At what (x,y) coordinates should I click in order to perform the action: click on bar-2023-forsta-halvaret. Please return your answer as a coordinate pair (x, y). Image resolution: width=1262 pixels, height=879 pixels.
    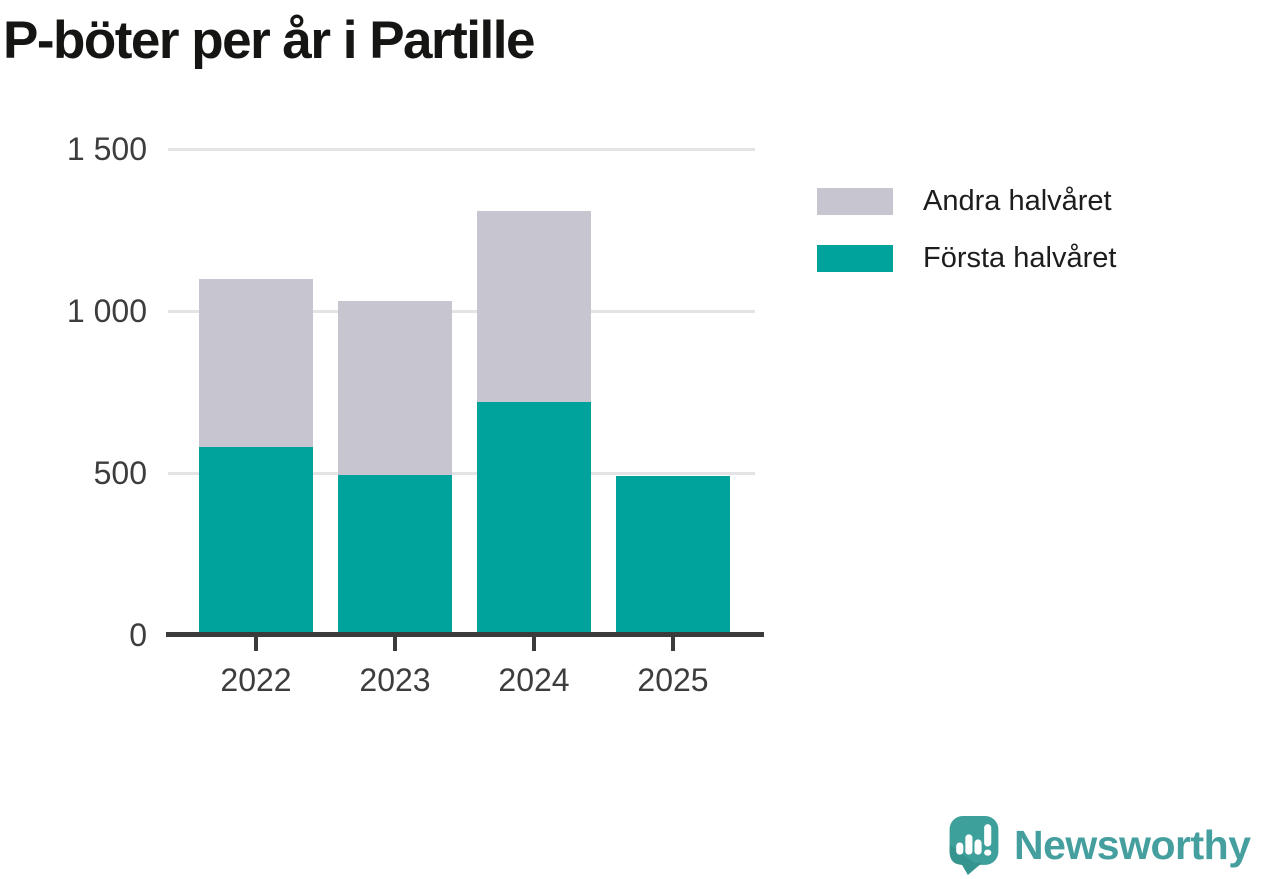
    Looking at the image, I should click on (395, 554).